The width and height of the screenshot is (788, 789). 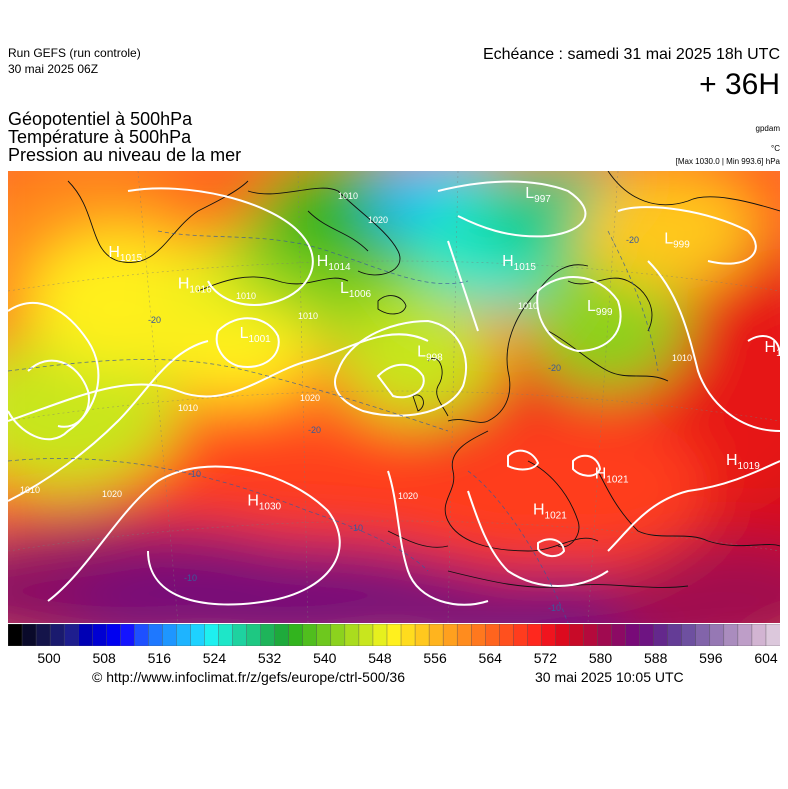 What do you see at coordinates (631, 54) in the screenshot?
I see `forecast-valid-time: Echéance : samedi 31 mai 2025 18h UTC` at bounding box center [631, 54].